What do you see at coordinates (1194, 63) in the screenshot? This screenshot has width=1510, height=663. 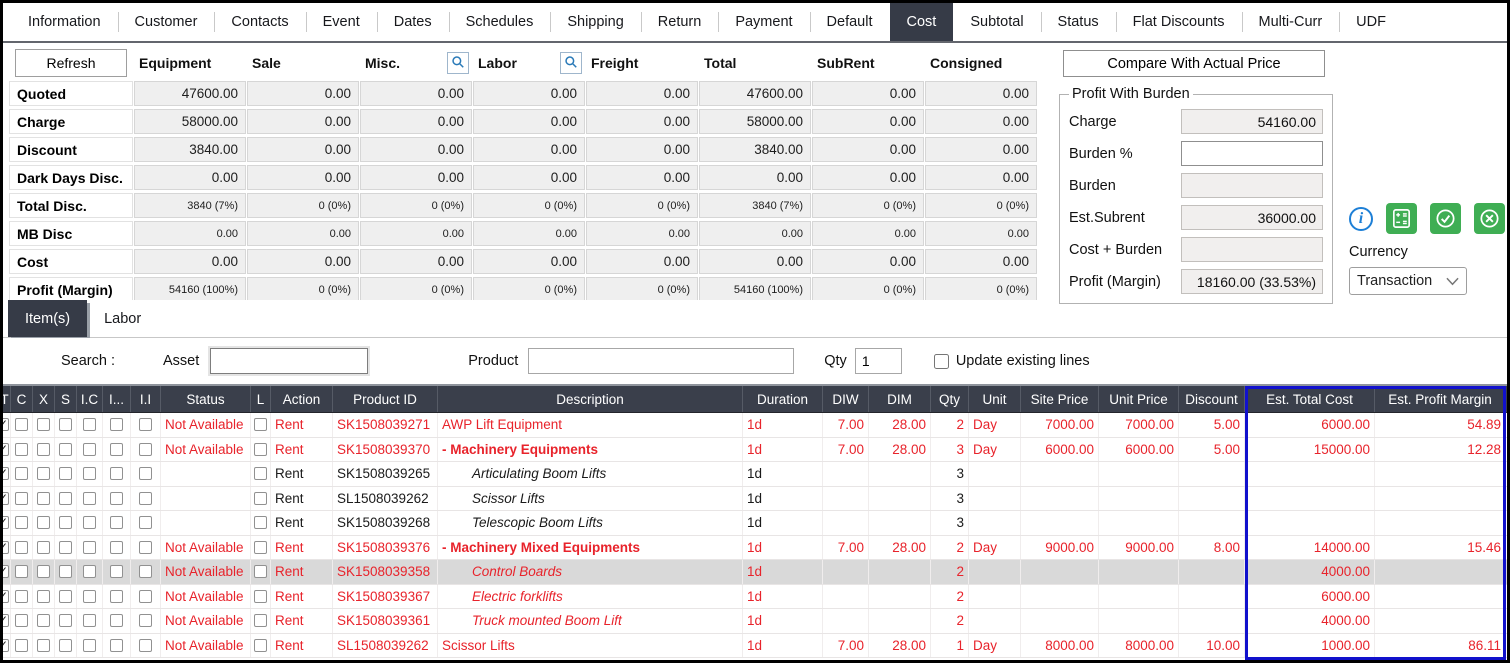 I see `compare-with-actual-price-button: Compare With Actual Price` at bounding box center [1194, 63].